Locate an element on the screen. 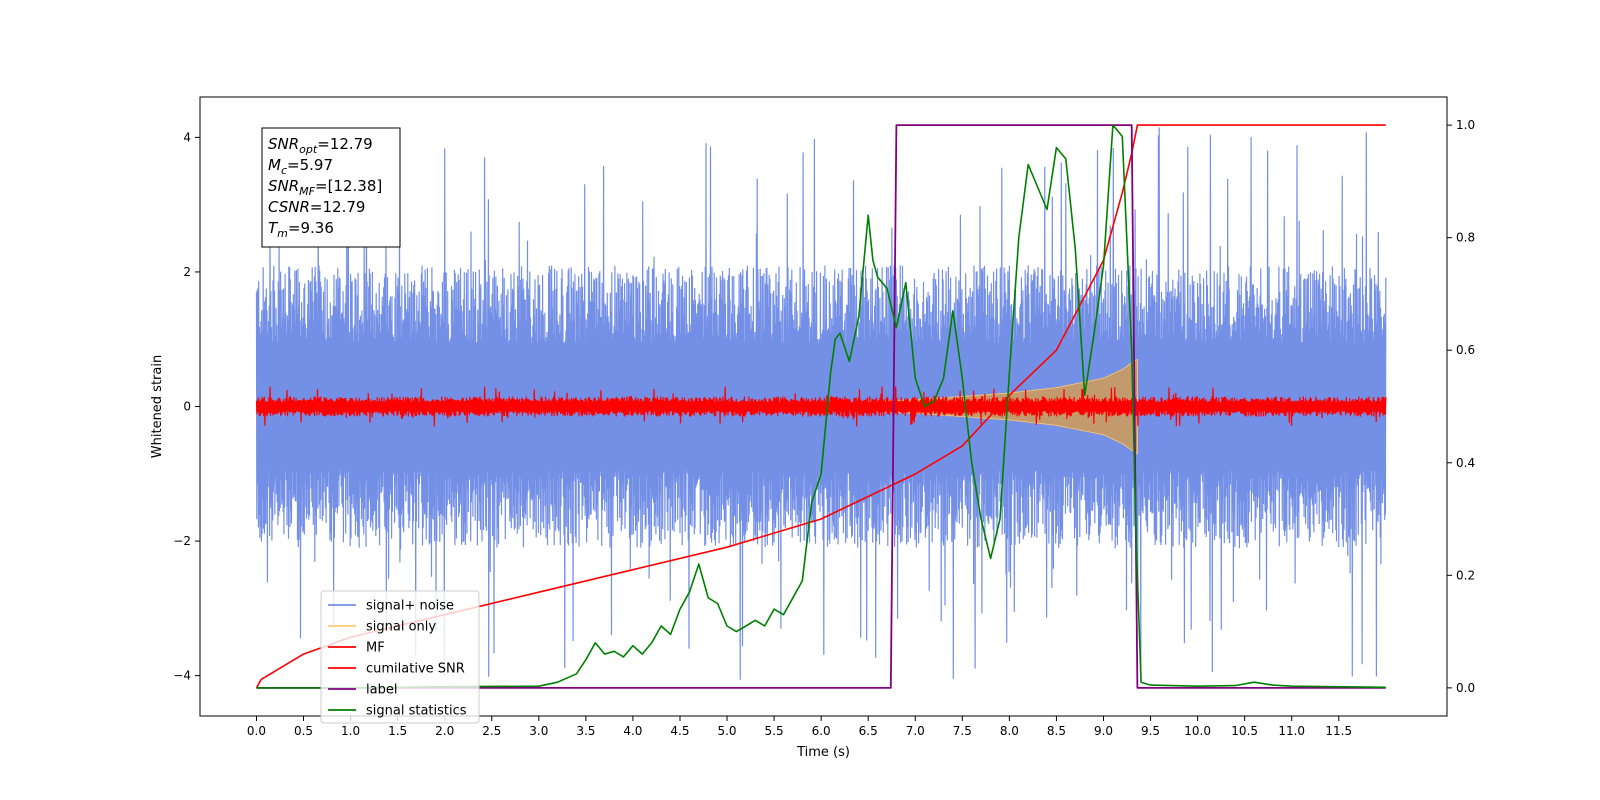 Image resolution: width=1600 pixels, height=800 pixels. x-axis-label: Time (s) is located at coordinates (823, 752).